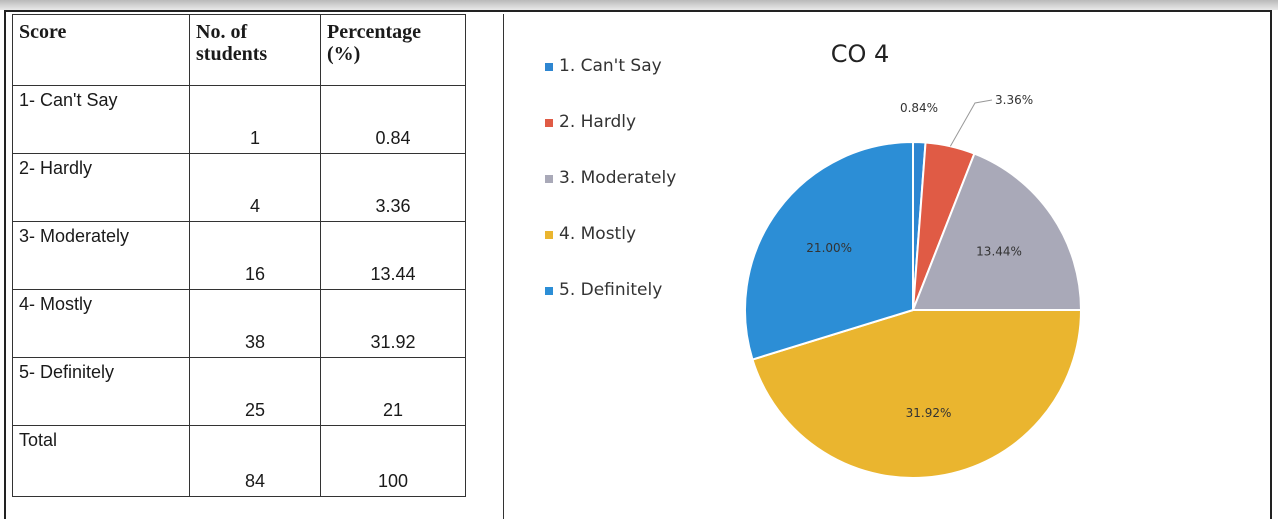  I want to click on slice-data-label: 3.36%, so click(1014, 100).